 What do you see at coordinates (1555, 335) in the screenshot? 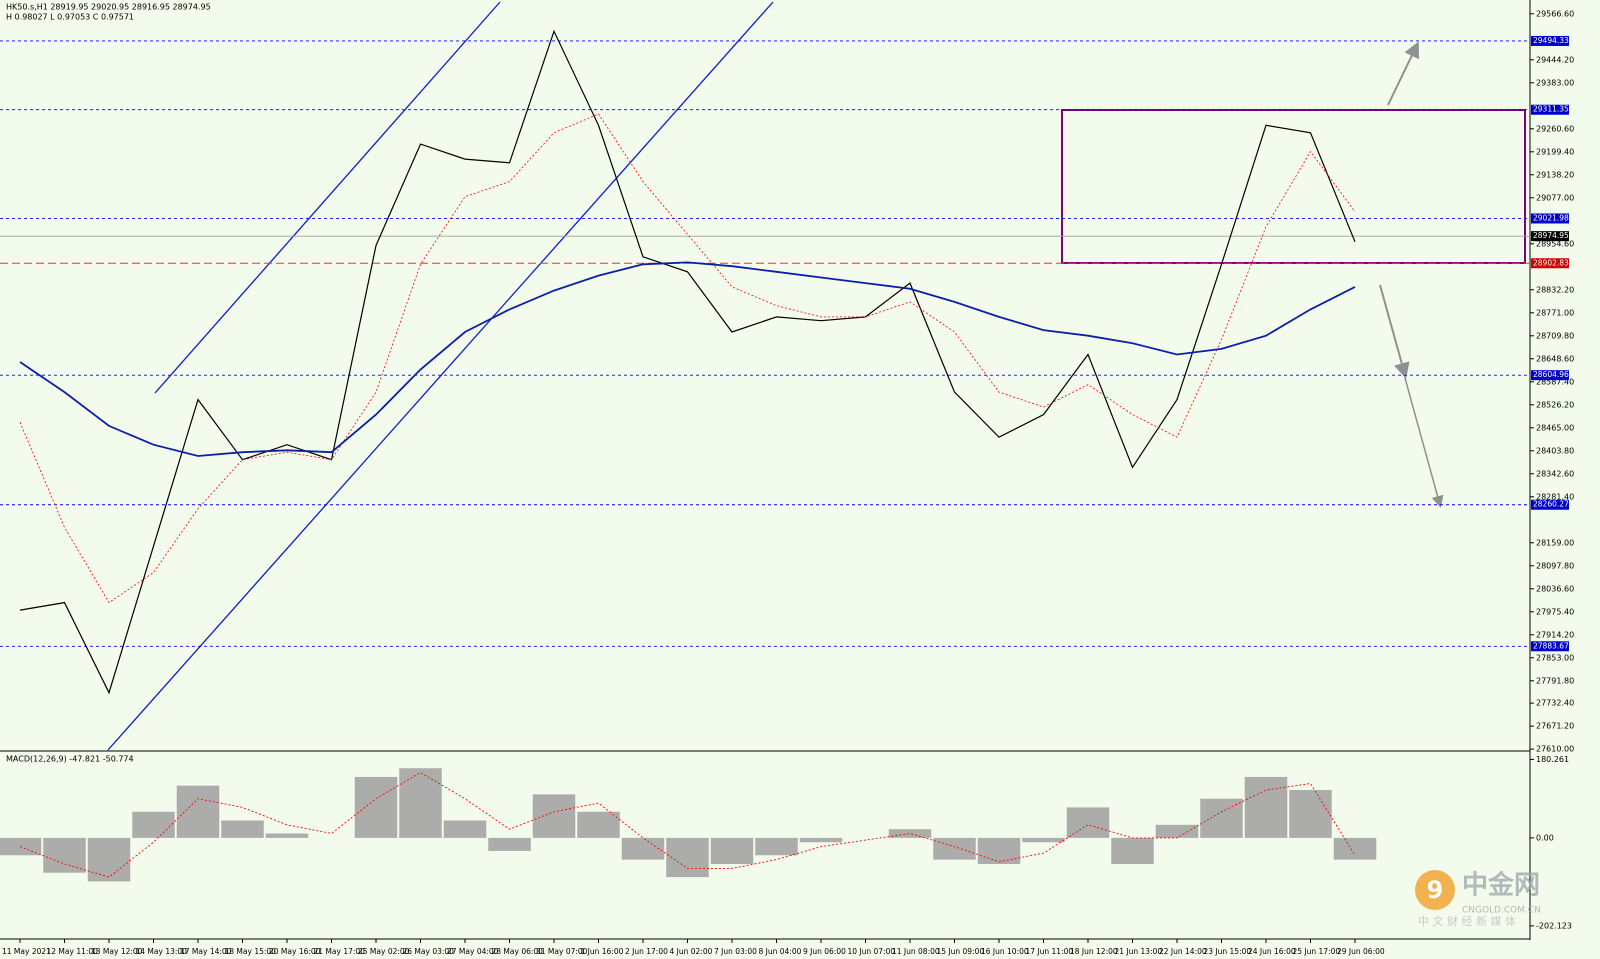
I see `y-tick-label: 28709.80` at bounding box center [1555, 335].